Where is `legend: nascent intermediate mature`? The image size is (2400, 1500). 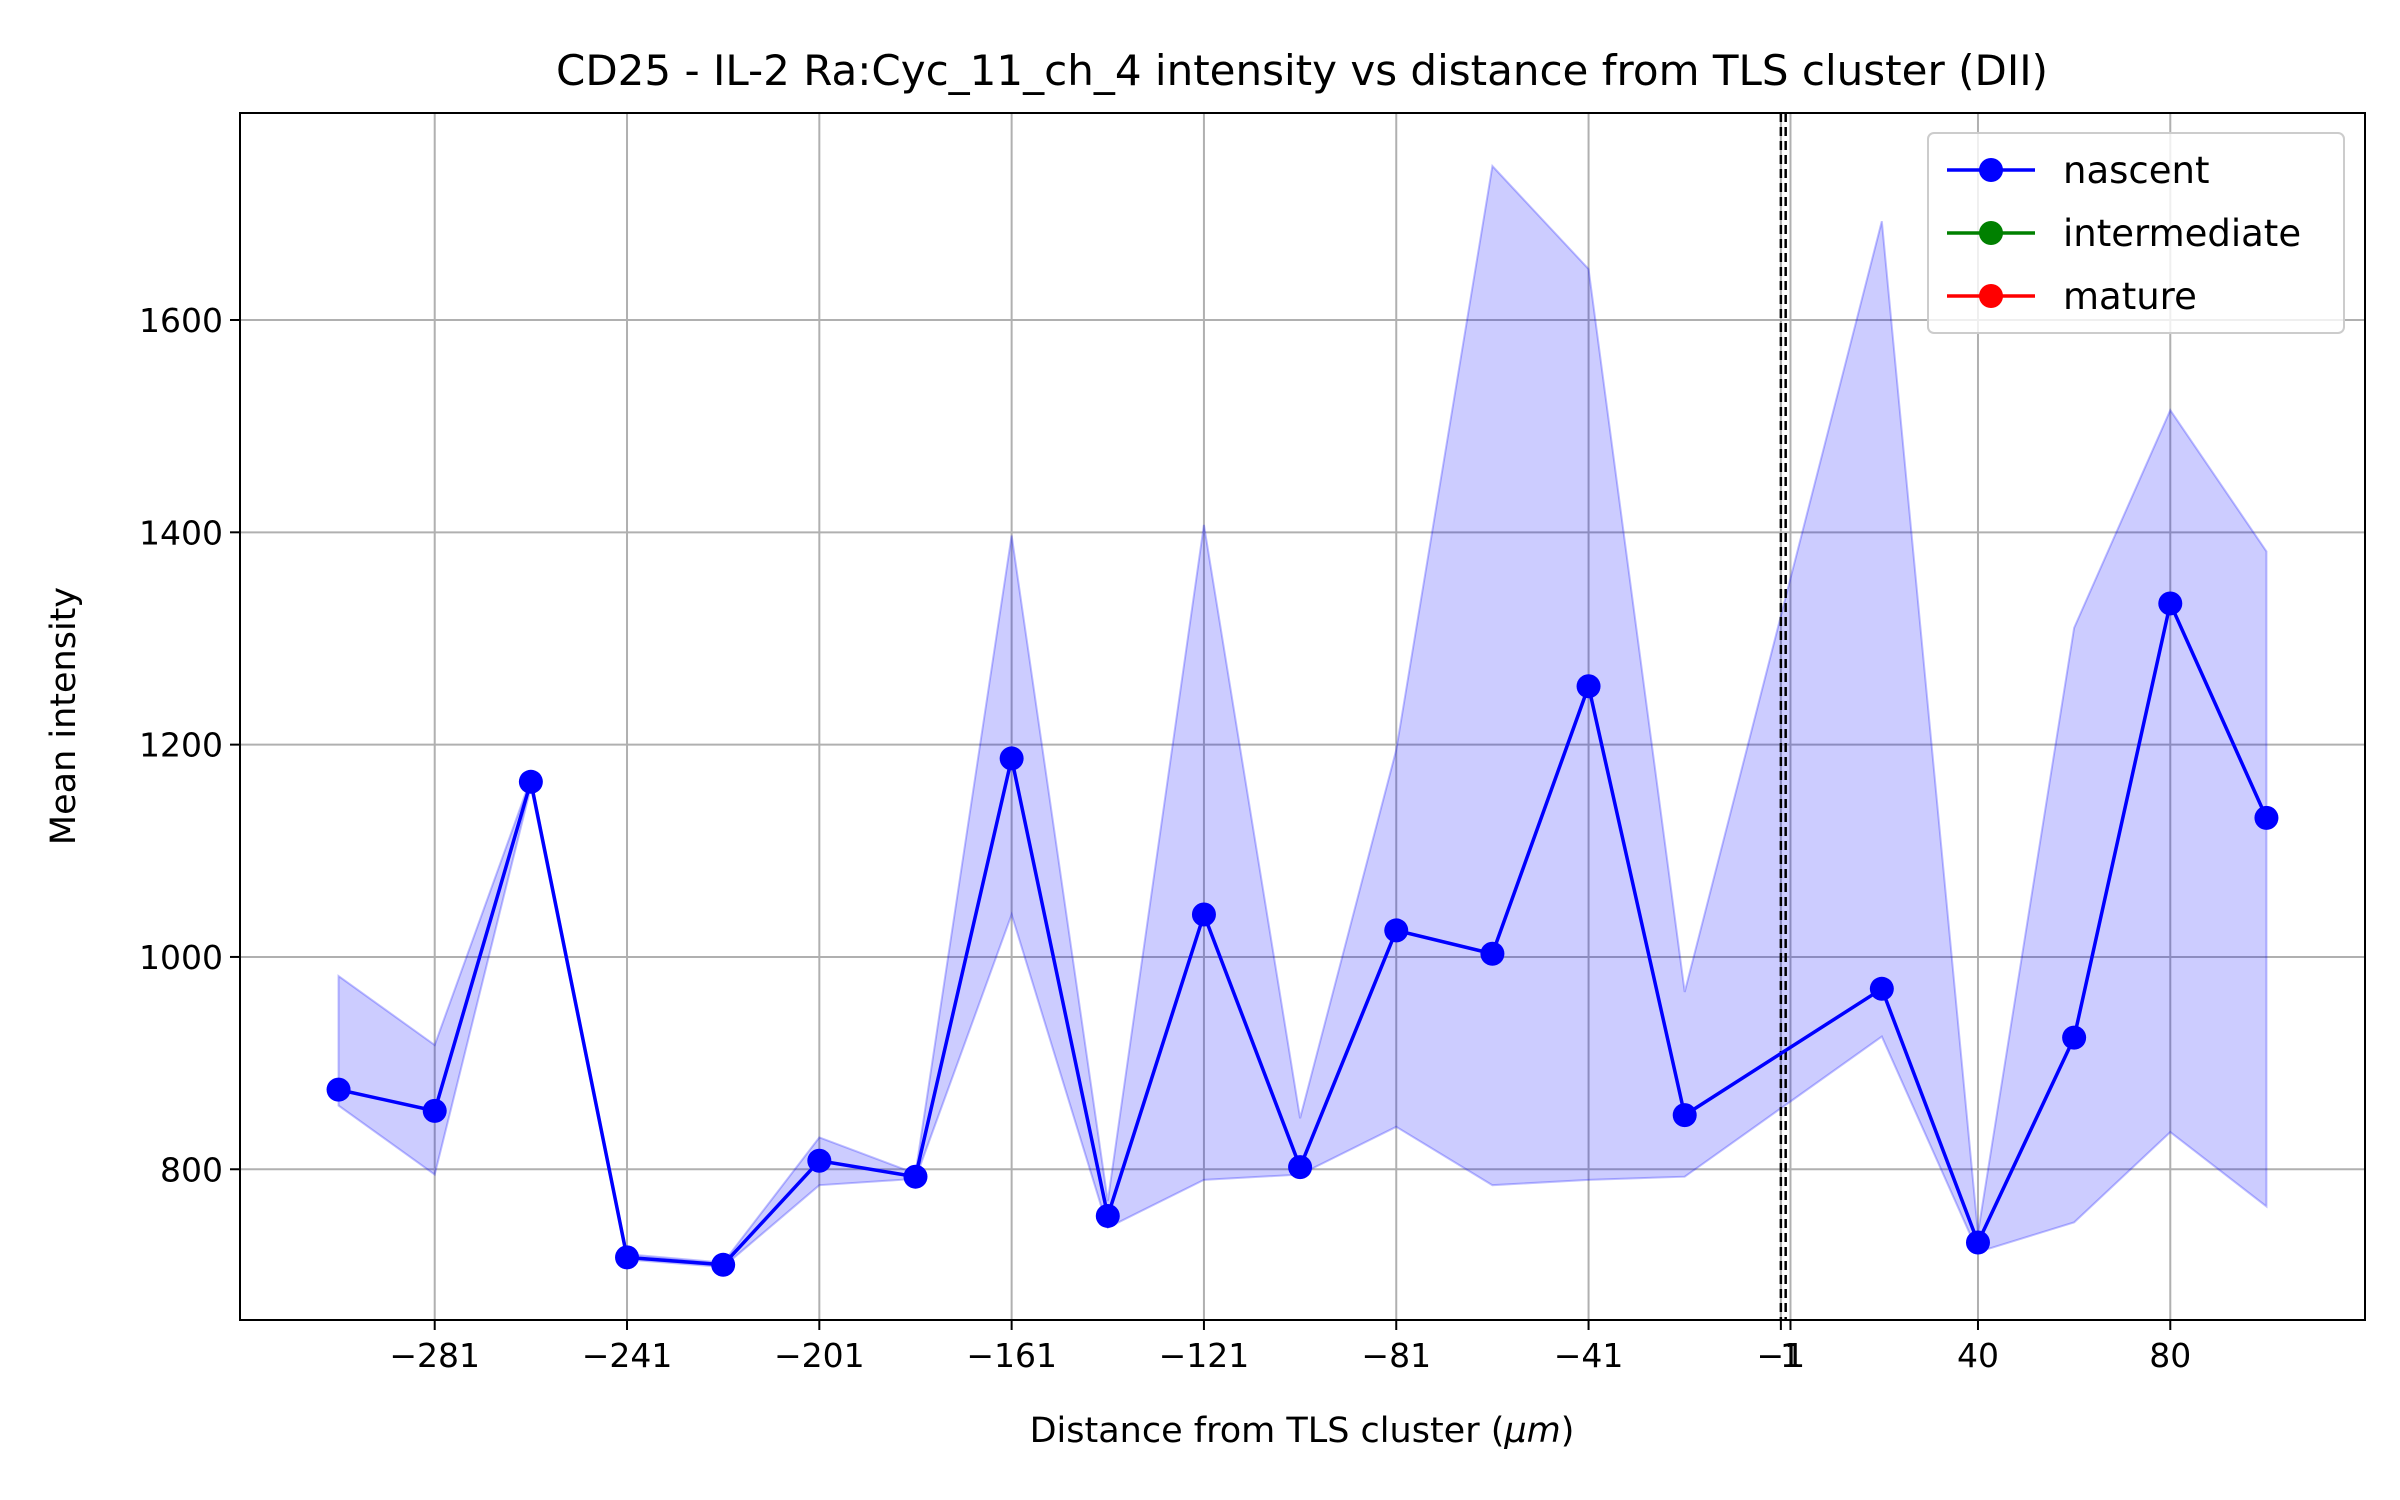 legend: nascent intermediate mature is located at coordinates (2136, 233).